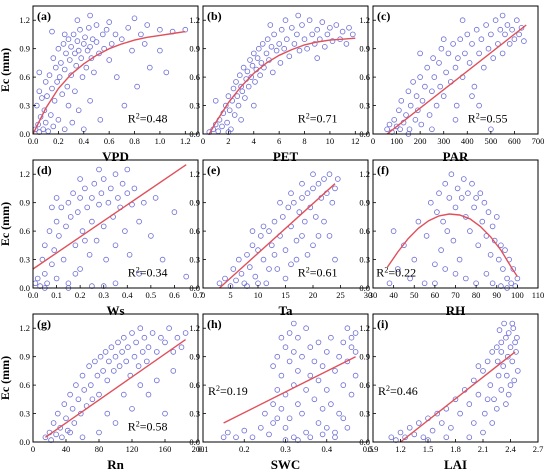  What do you see at coordinates (285, 449) in the screenshot?
I see `x-tick-label: 0.3` at bounding box center [285, 449].